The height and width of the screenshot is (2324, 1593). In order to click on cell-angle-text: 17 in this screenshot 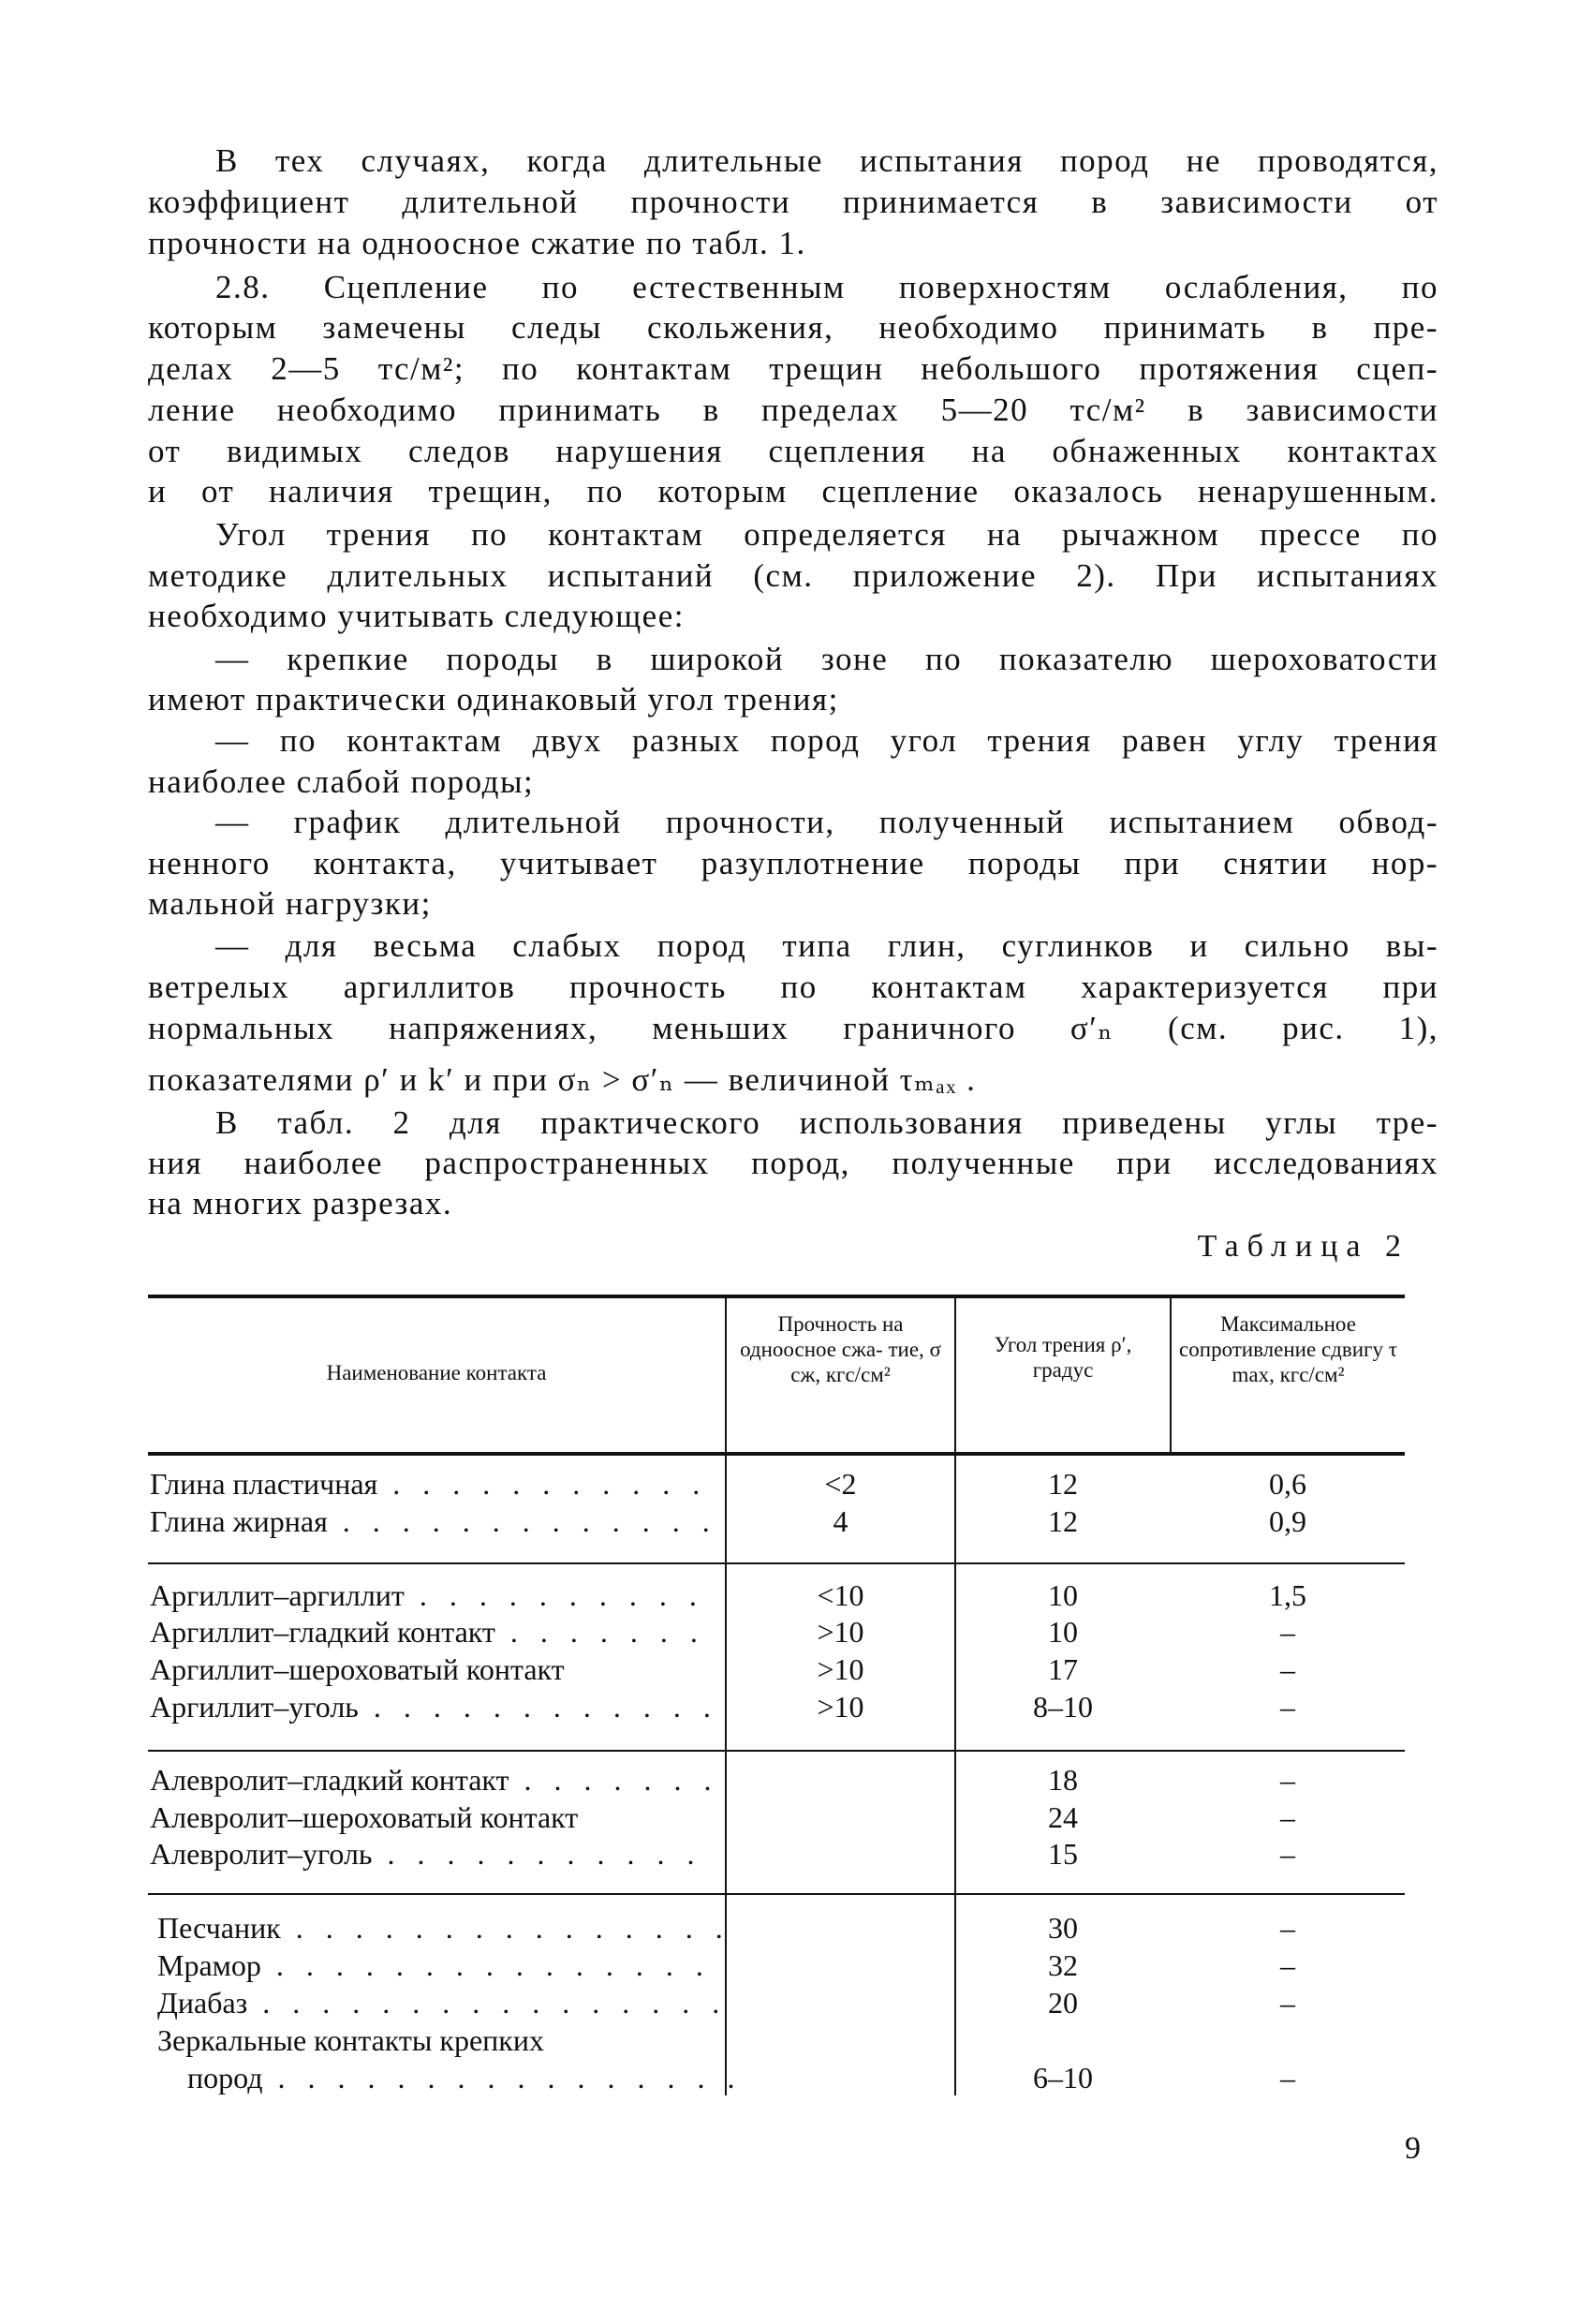, I will do `click(1063, 1669)`.